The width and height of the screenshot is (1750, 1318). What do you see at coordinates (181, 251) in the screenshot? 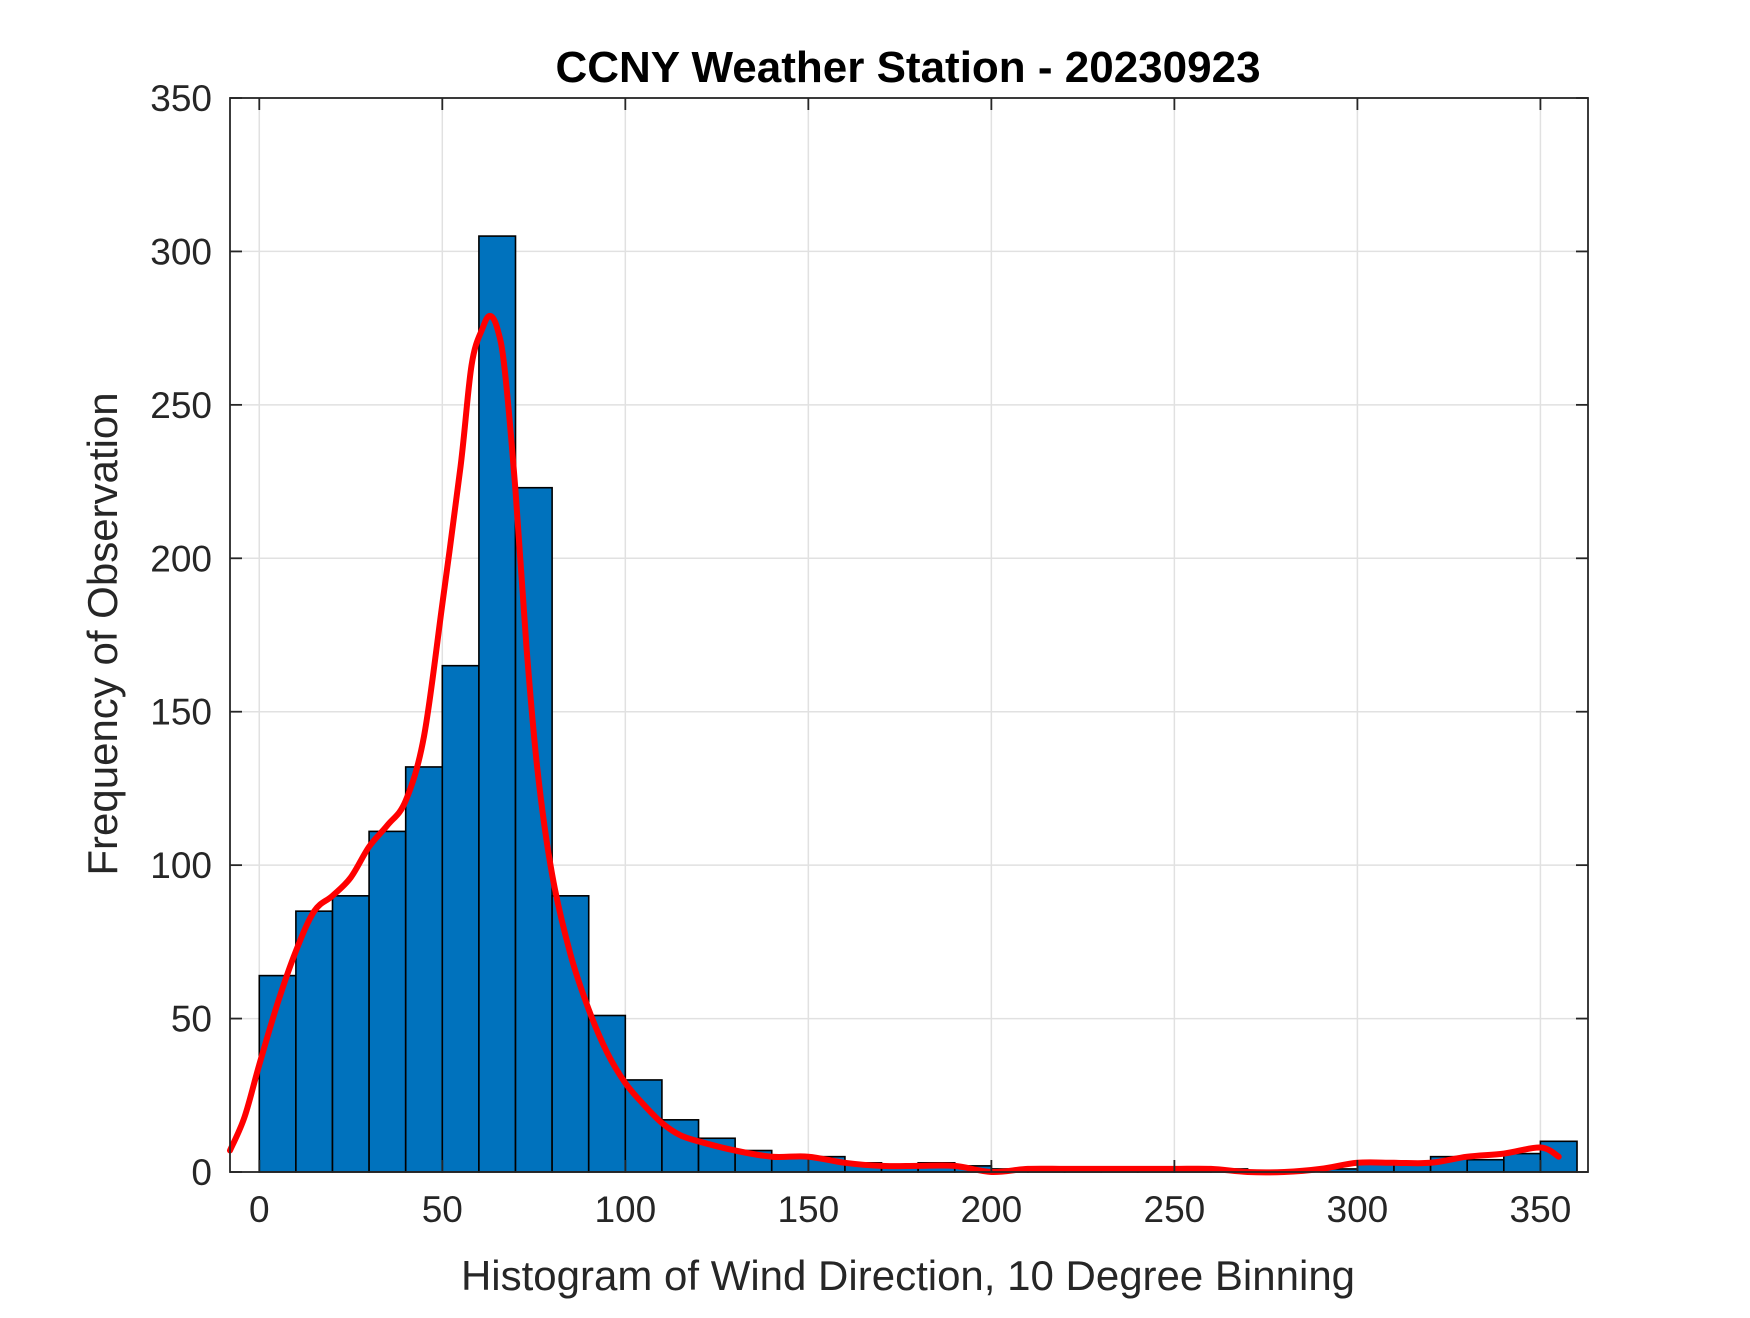
I see `y-tick-label: 300` at bounding box center [181, 251].